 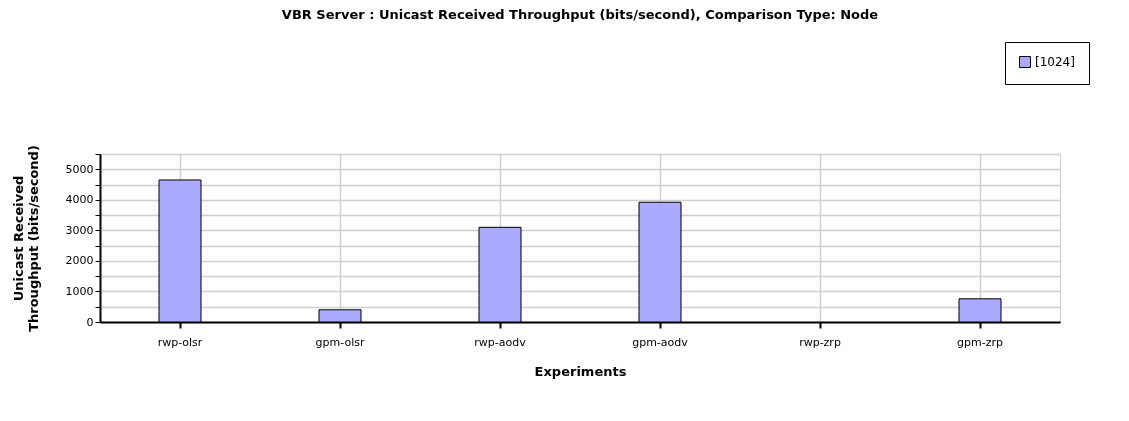 What do you see at coordinates (820, 342) in the screenshot?
I see `x-tick-label: rwp-zrp` at bounding box center [820, 342].